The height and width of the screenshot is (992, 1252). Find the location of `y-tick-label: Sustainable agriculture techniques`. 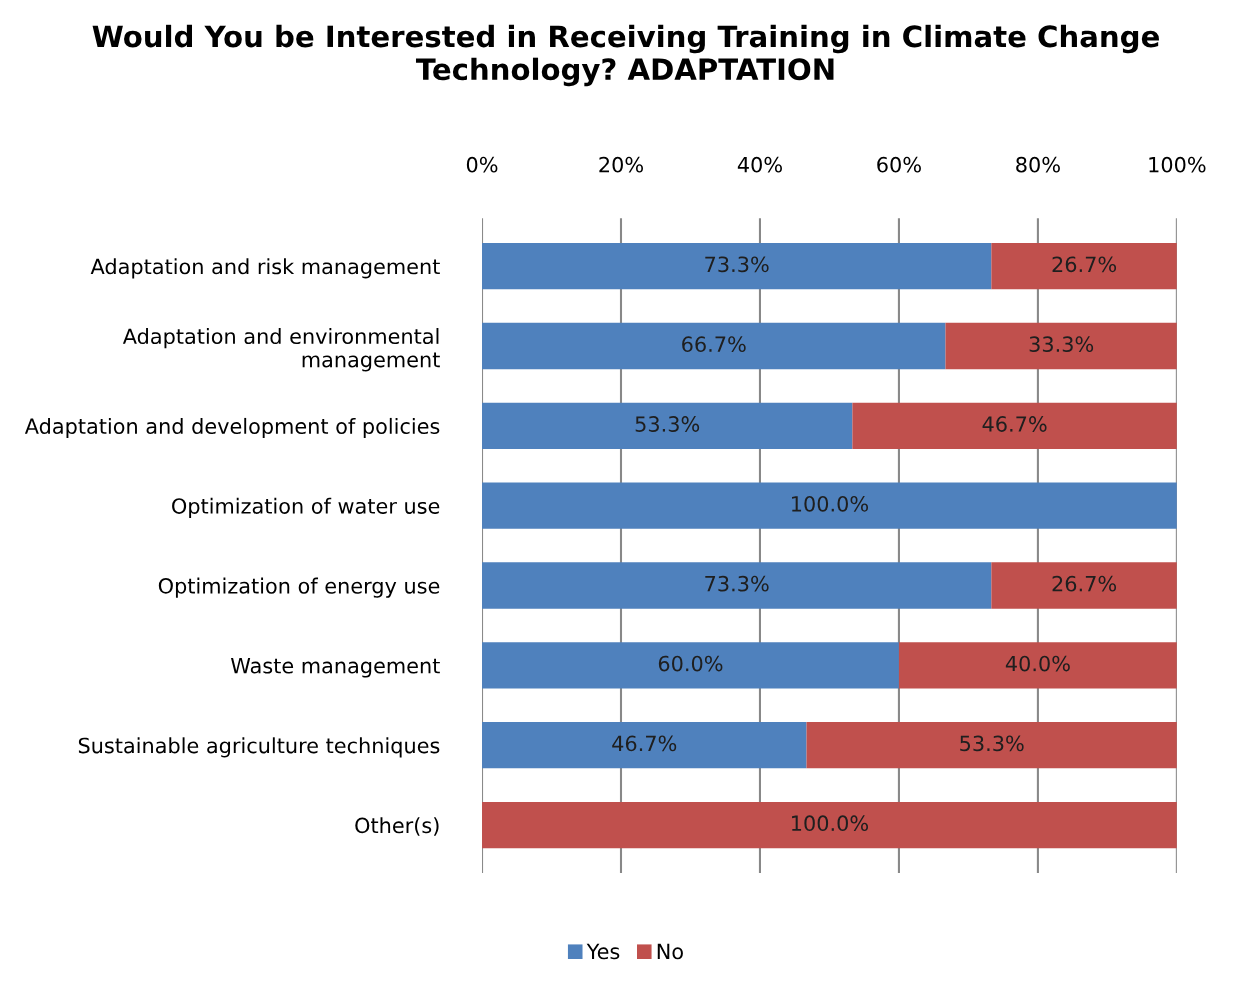

y-tick-label: Sustainable agriculture techniques is located at coordinates (259, 747).